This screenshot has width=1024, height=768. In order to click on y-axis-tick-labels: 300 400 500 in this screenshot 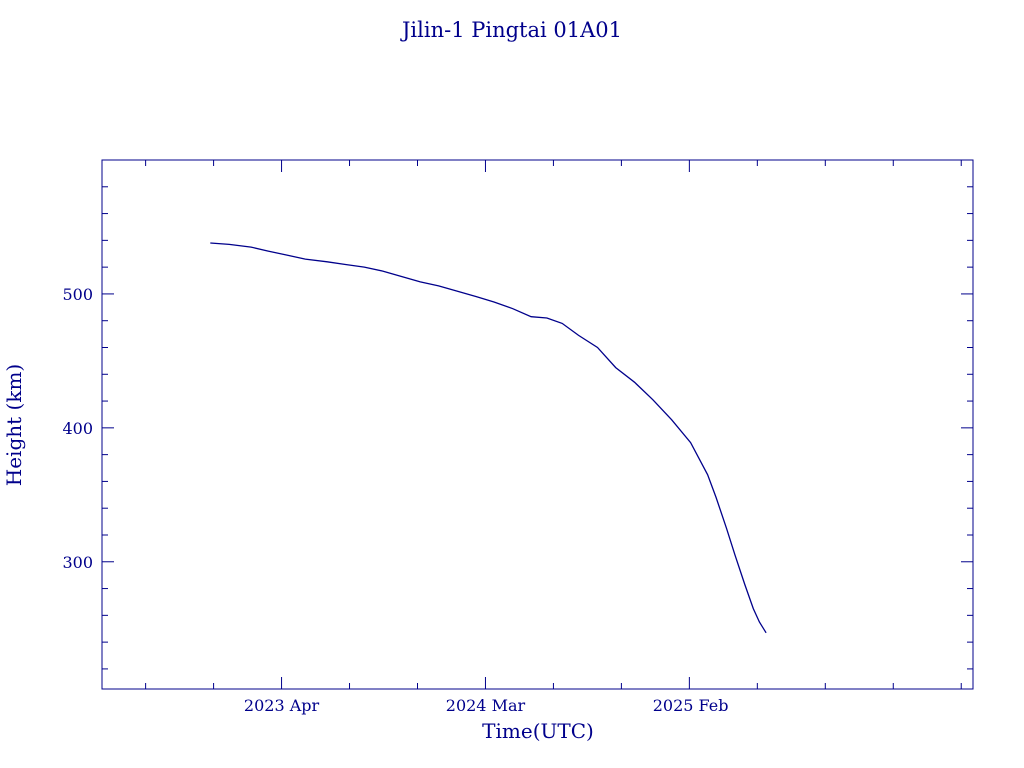, I will do `click(77, 428)`.